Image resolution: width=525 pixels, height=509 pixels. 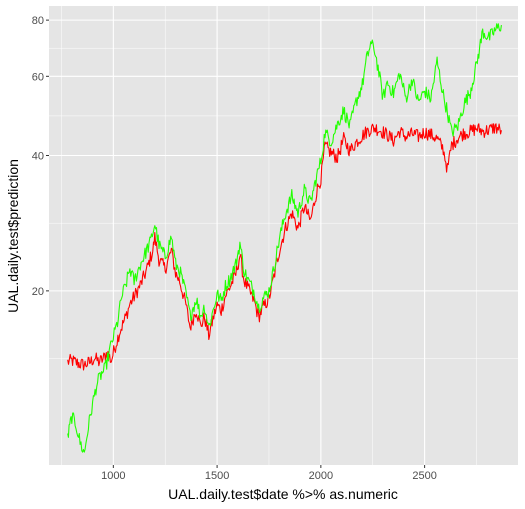 What do you see at coordinates (38, 77) in the screenshot?
I see `y-tick-label: 60` at bounding box center [38, 77].